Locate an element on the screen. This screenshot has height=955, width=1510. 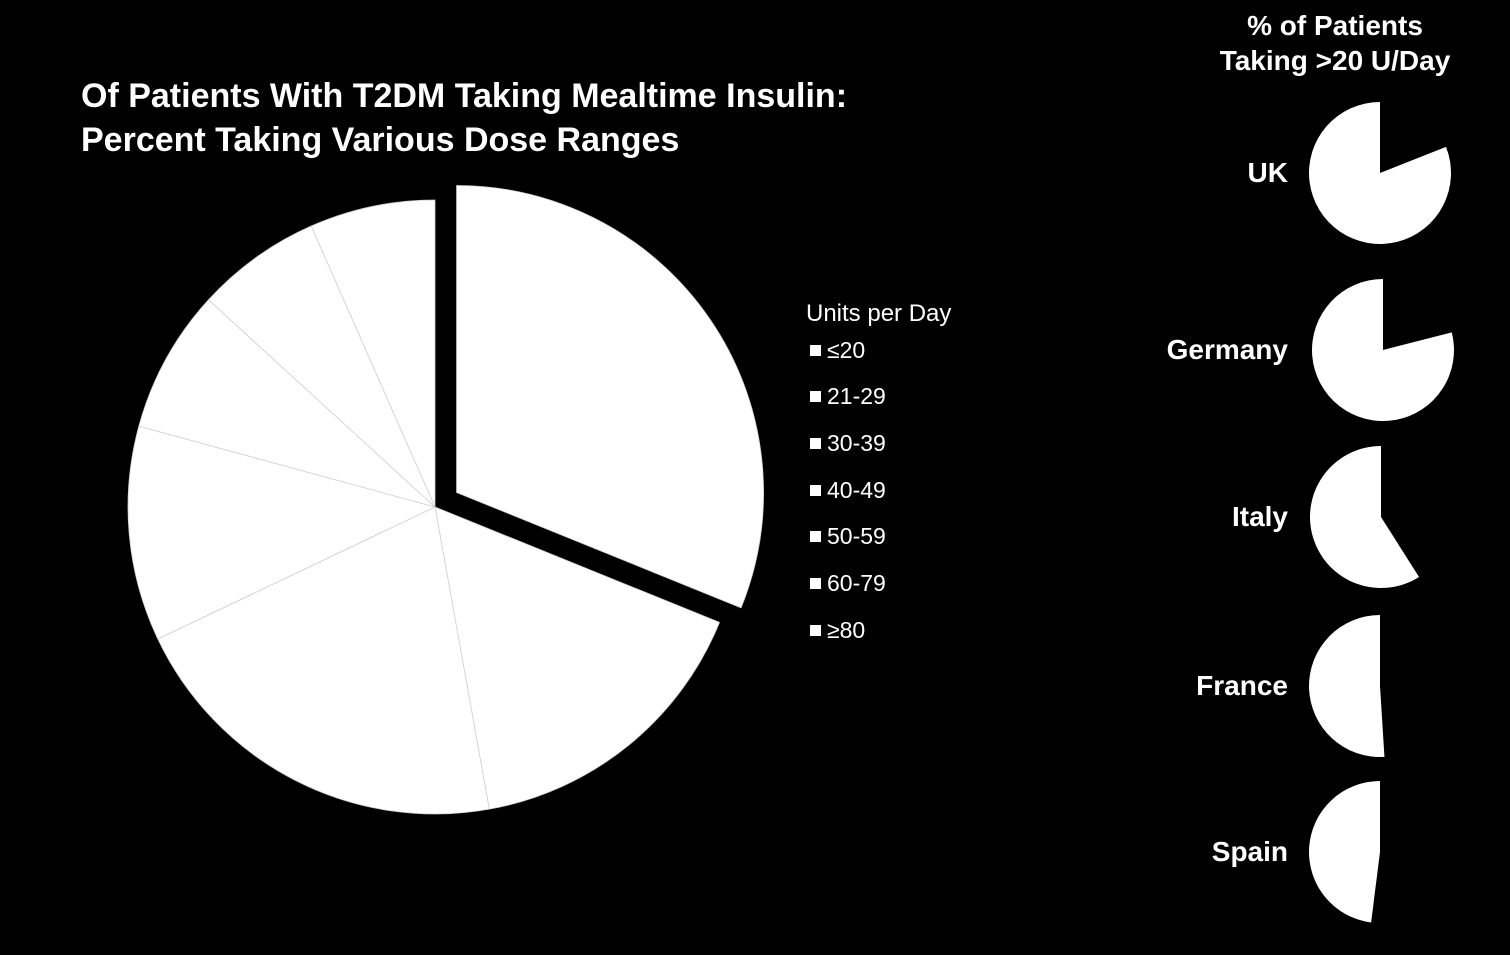
country-slice-uk is located at coordinates (1379, 173).